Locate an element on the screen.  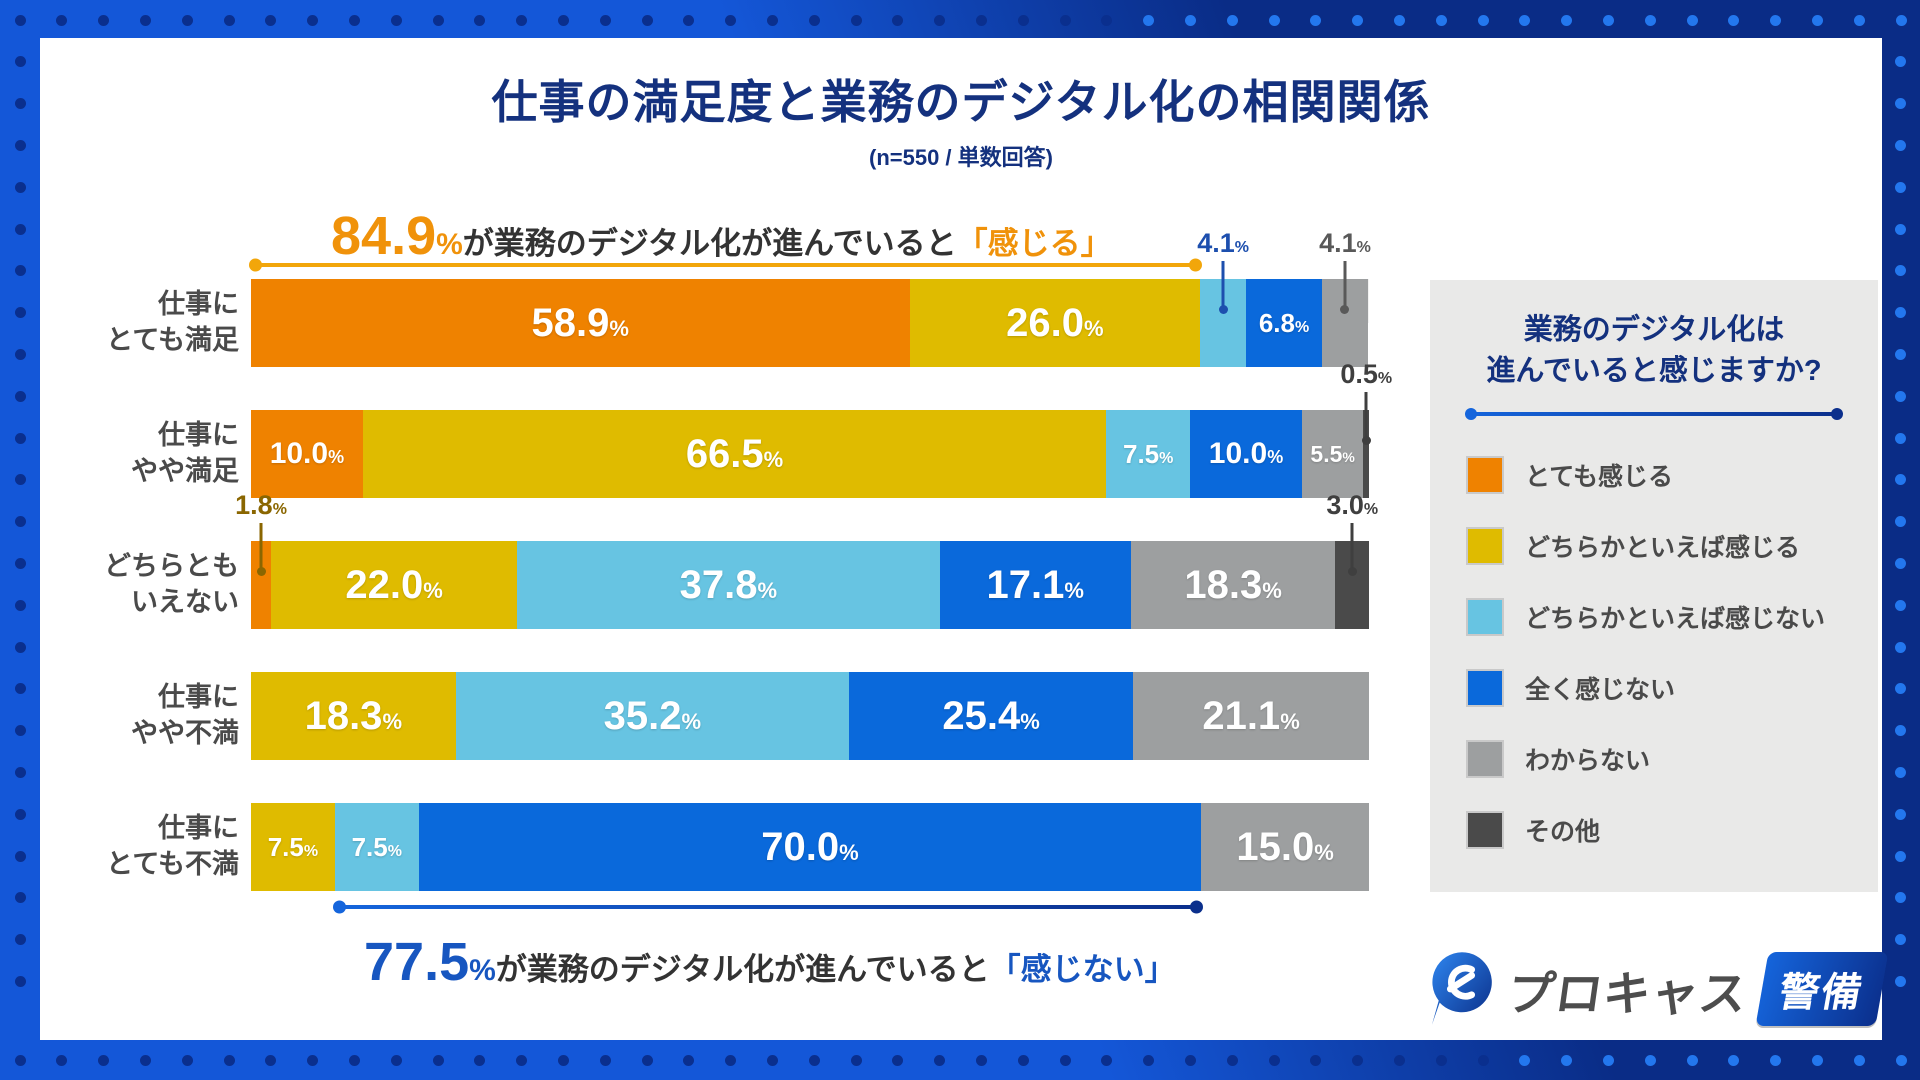
annotation-bottom-body: が業務のデジタル化が進んでいると is located at coordinates (742, 969).